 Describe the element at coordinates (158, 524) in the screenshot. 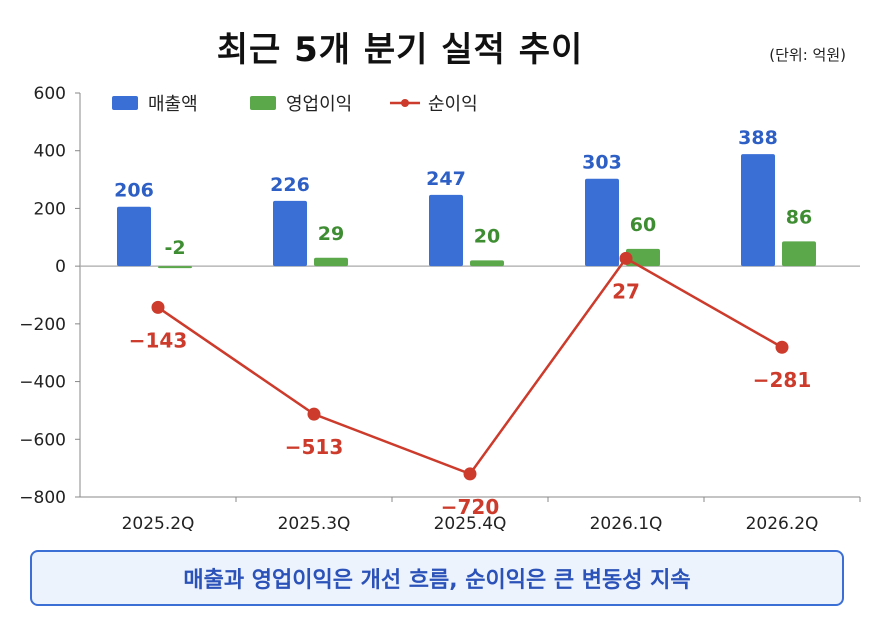

I see `x-tick-label: 2025.2Q` at that location.